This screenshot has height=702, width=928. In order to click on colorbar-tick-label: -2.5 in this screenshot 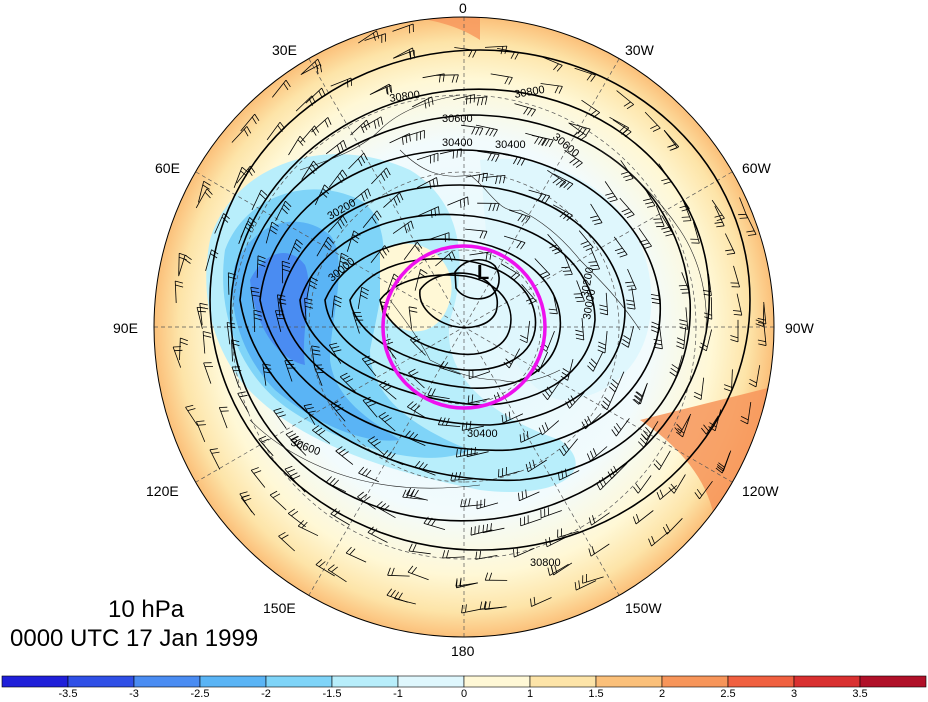, I will do `click(200, 694)`.